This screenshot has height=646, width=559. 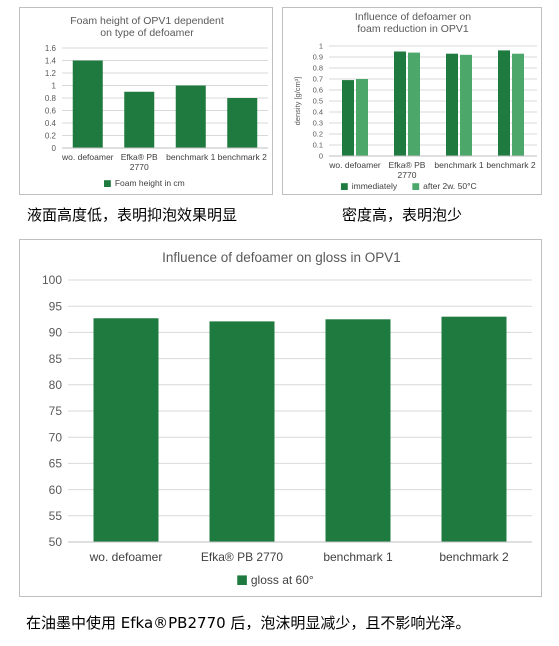 What do you see at coordinates (51, 48) in the screenshot?
I see `y-tick-label: 1.6` at bounding box center [51, 48].